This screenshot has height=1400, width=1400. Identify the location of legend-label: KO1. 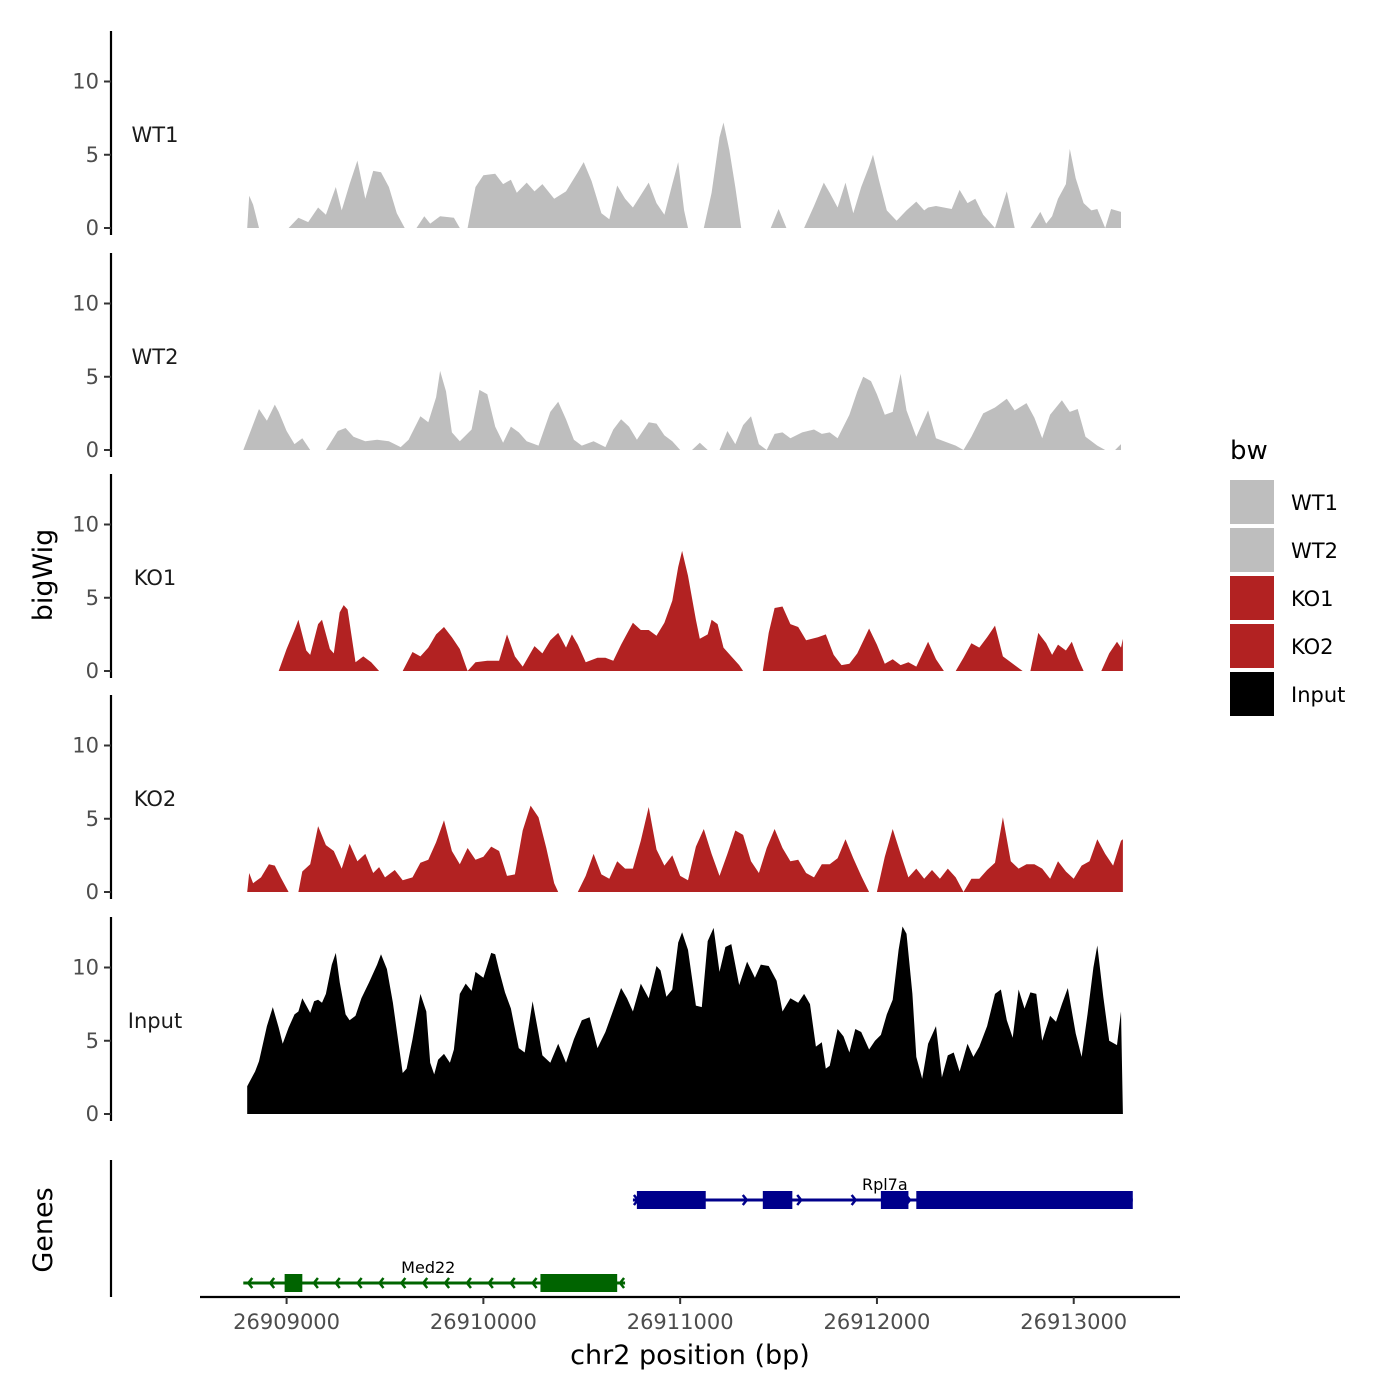
(1312, 599).